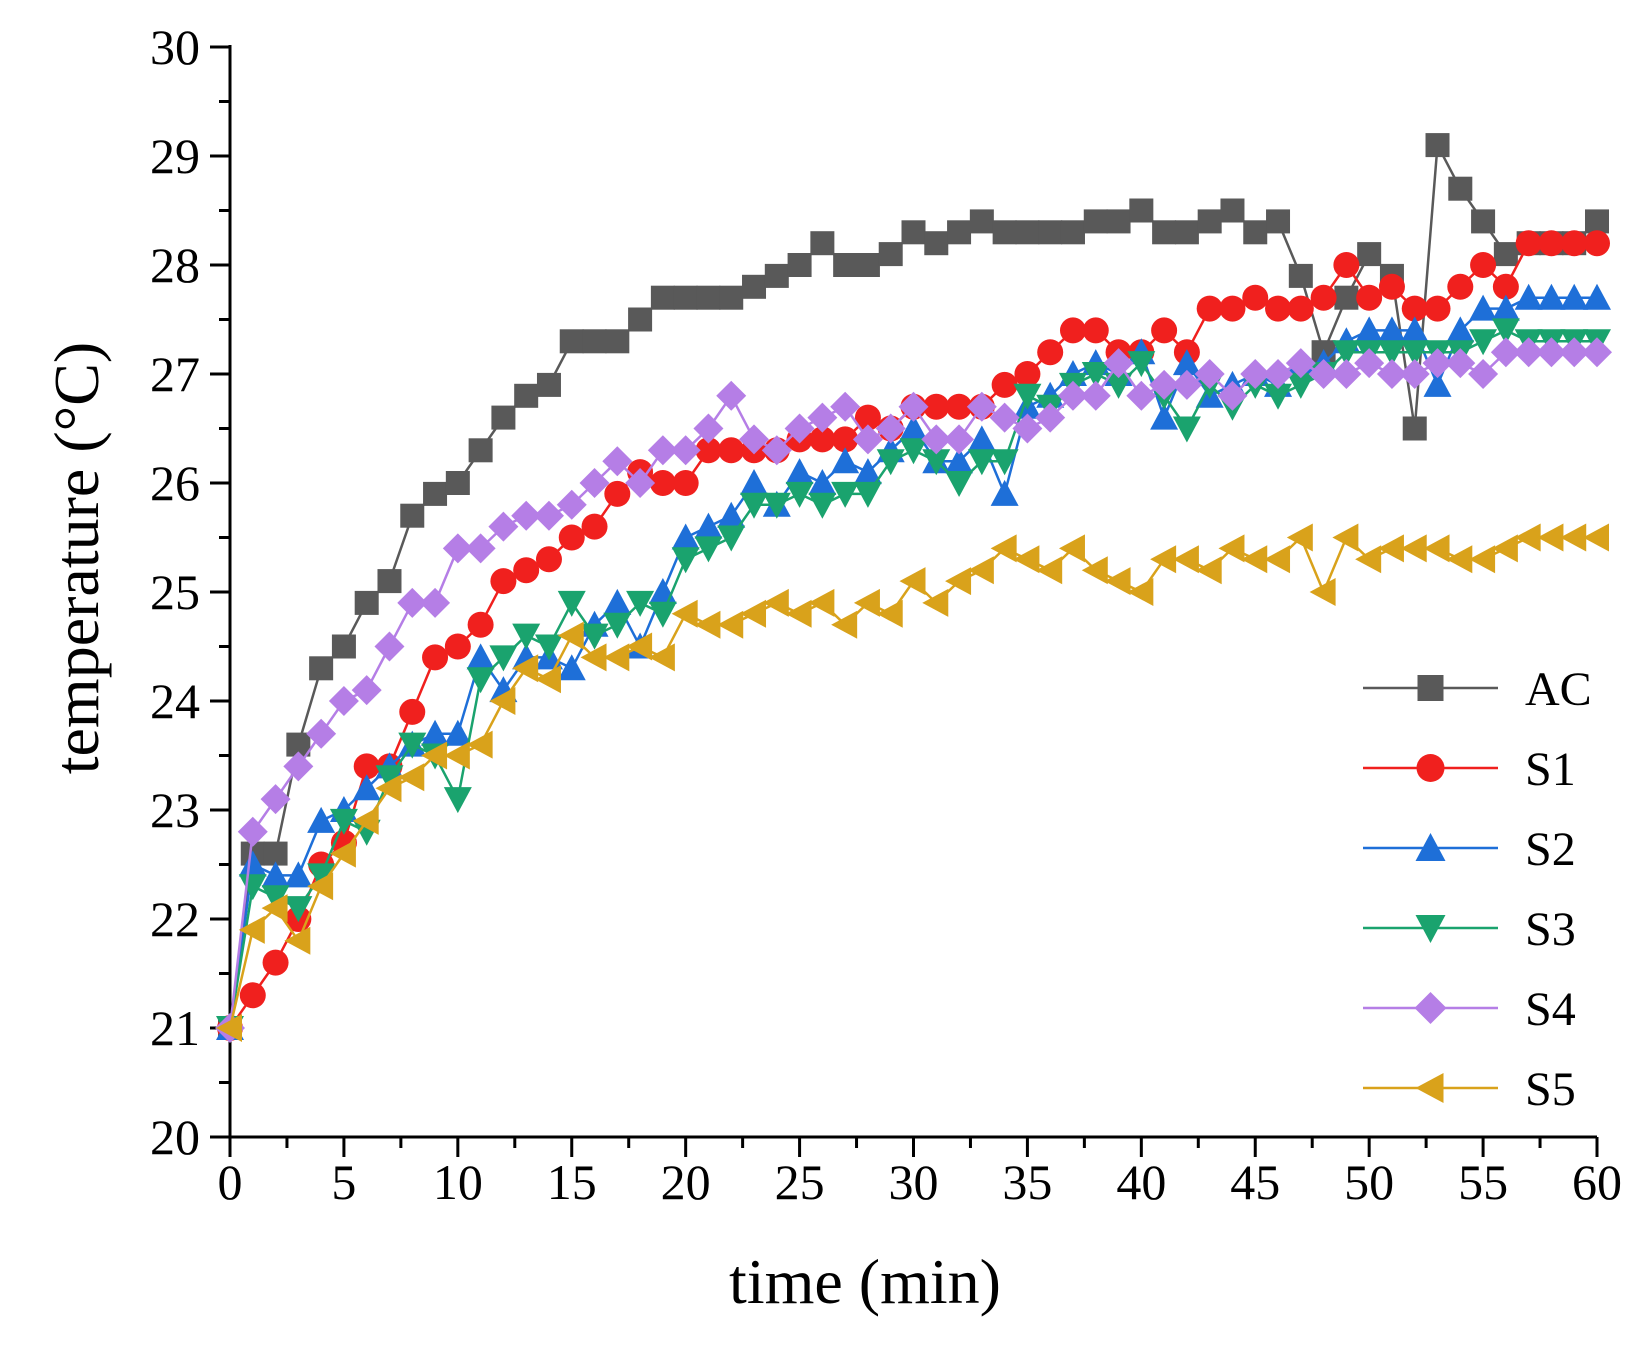  I want to click on x-tick-label: 0, so click(230, 1182).